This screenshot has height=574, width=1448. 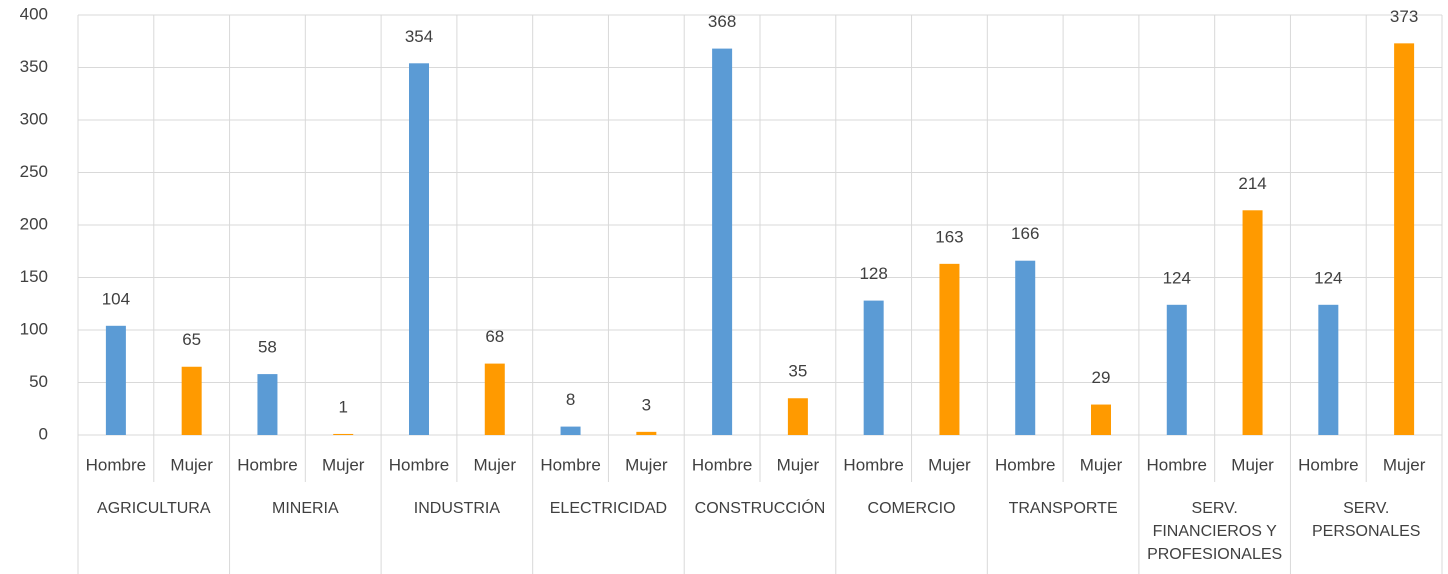 I want to click on y-tick-label: 300, so click(x=34, y=118).